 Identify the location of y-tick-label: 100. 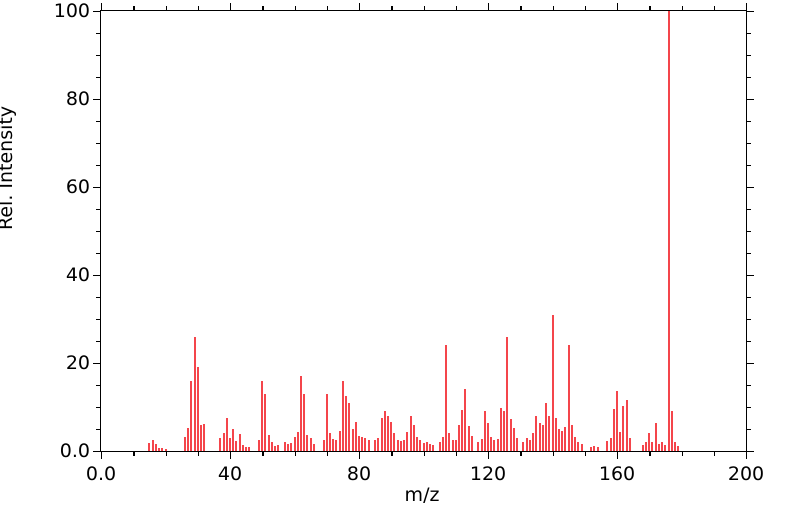
(71, 11).